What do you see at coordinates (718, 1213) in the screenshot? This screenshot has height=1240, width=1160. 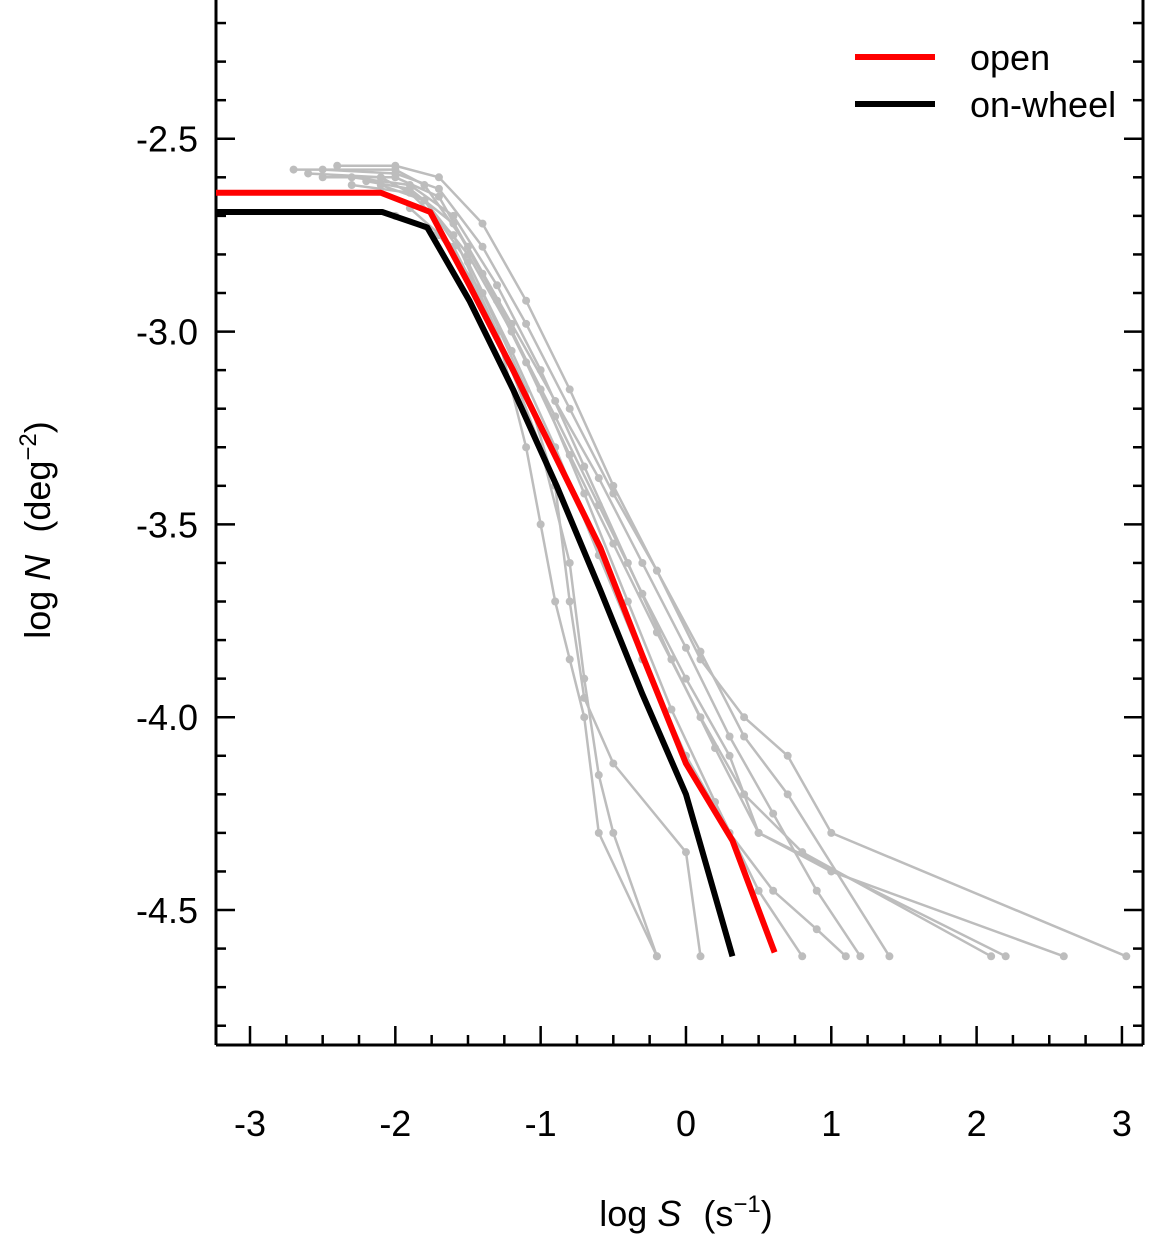 I see `x-title-unit: (s` at bounding box center [718, 1213].